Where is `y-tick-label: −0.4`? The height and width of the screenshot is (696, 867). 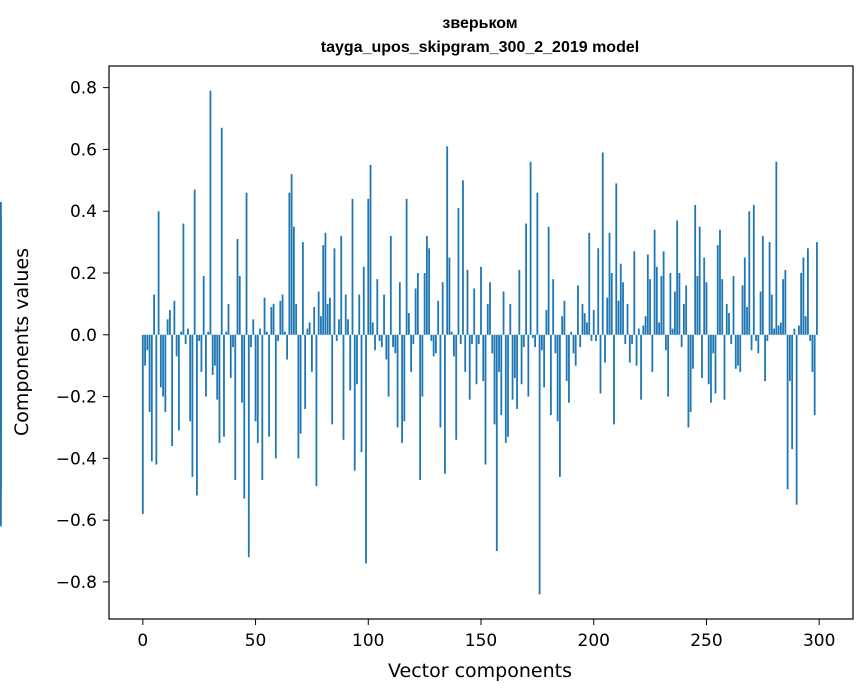
y-tick-label: −0.4 is located at coordinates (76, 459).